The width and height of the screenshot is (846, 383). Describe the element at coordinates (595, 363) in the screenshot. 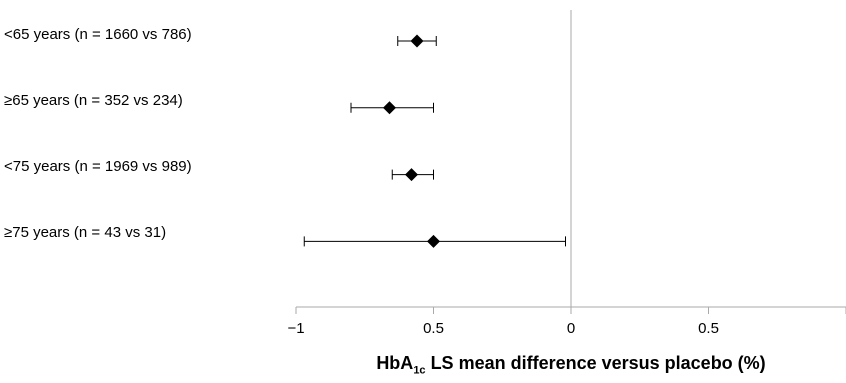

I see `x-axis-title-rest: LS mean difference versus placebo (%)` at that location.